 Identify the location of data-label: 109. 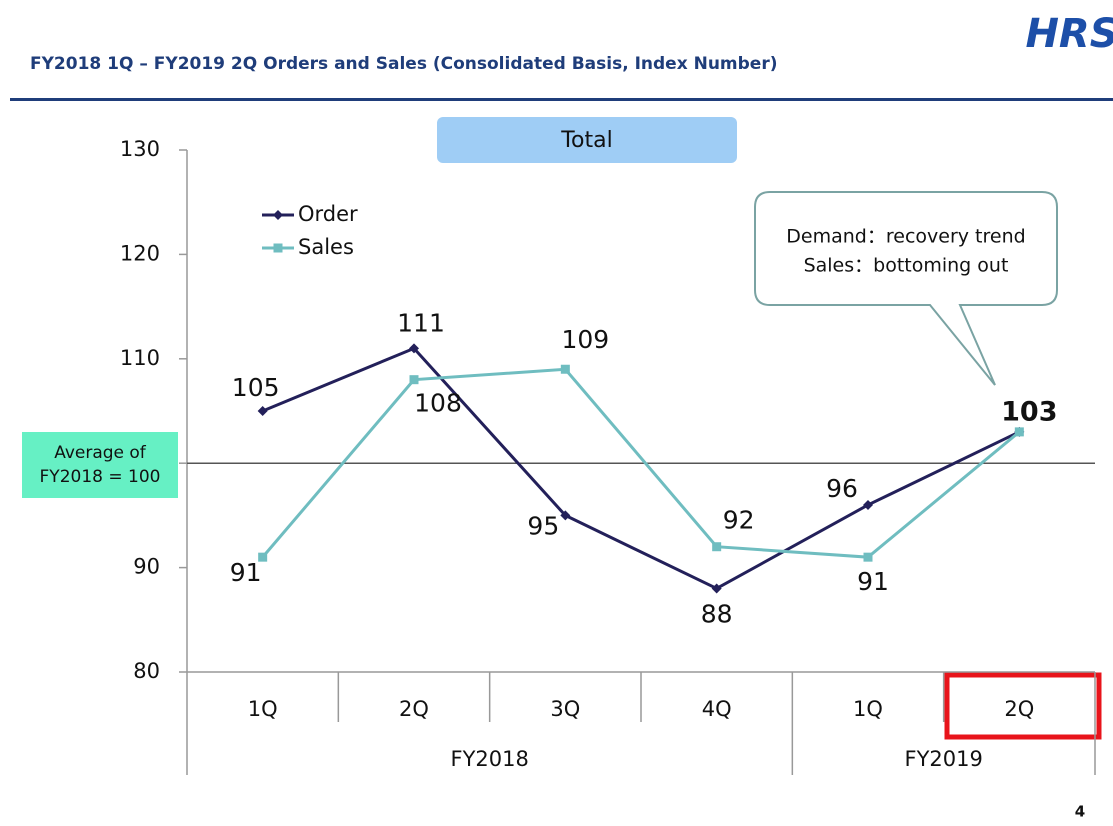
(585, 339).